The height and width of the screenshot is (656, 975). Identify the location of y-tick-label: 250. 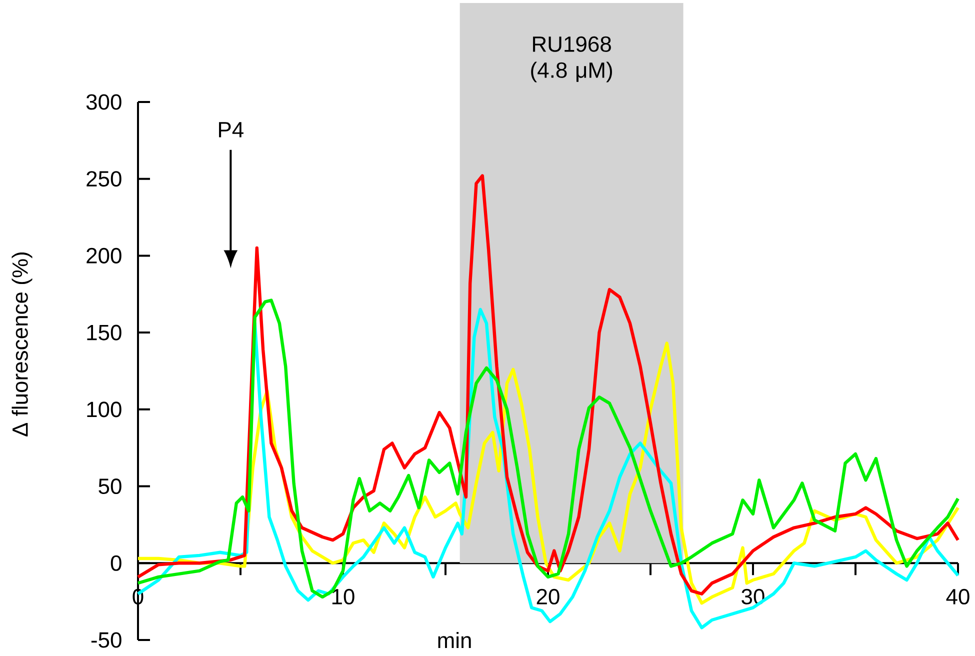
(104, 179).